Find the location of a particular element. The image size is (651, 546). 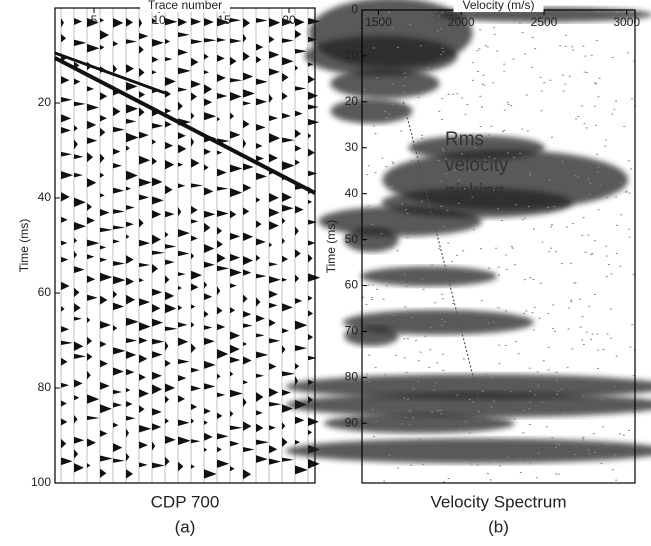

y-axis-label: Time (ms) is located at coordinates (331, 247).